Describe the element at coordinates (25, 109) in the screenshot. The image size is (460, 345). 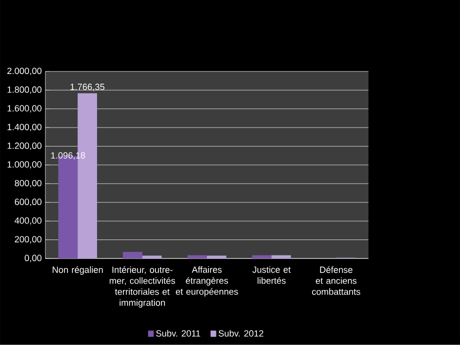
I see `y-tick-label: 1.600,00` at that location.